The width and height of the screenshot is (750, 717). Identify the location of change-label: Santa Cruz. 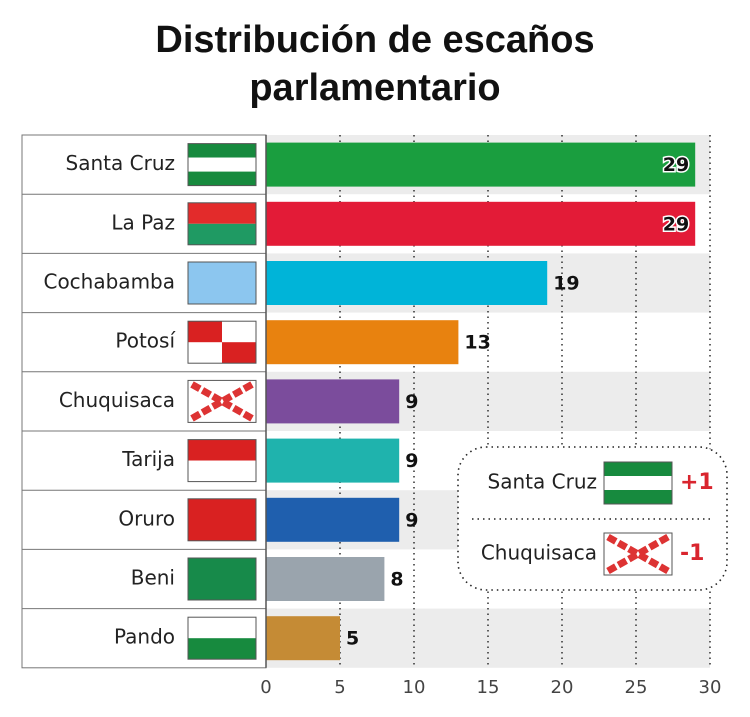
(542, 482).